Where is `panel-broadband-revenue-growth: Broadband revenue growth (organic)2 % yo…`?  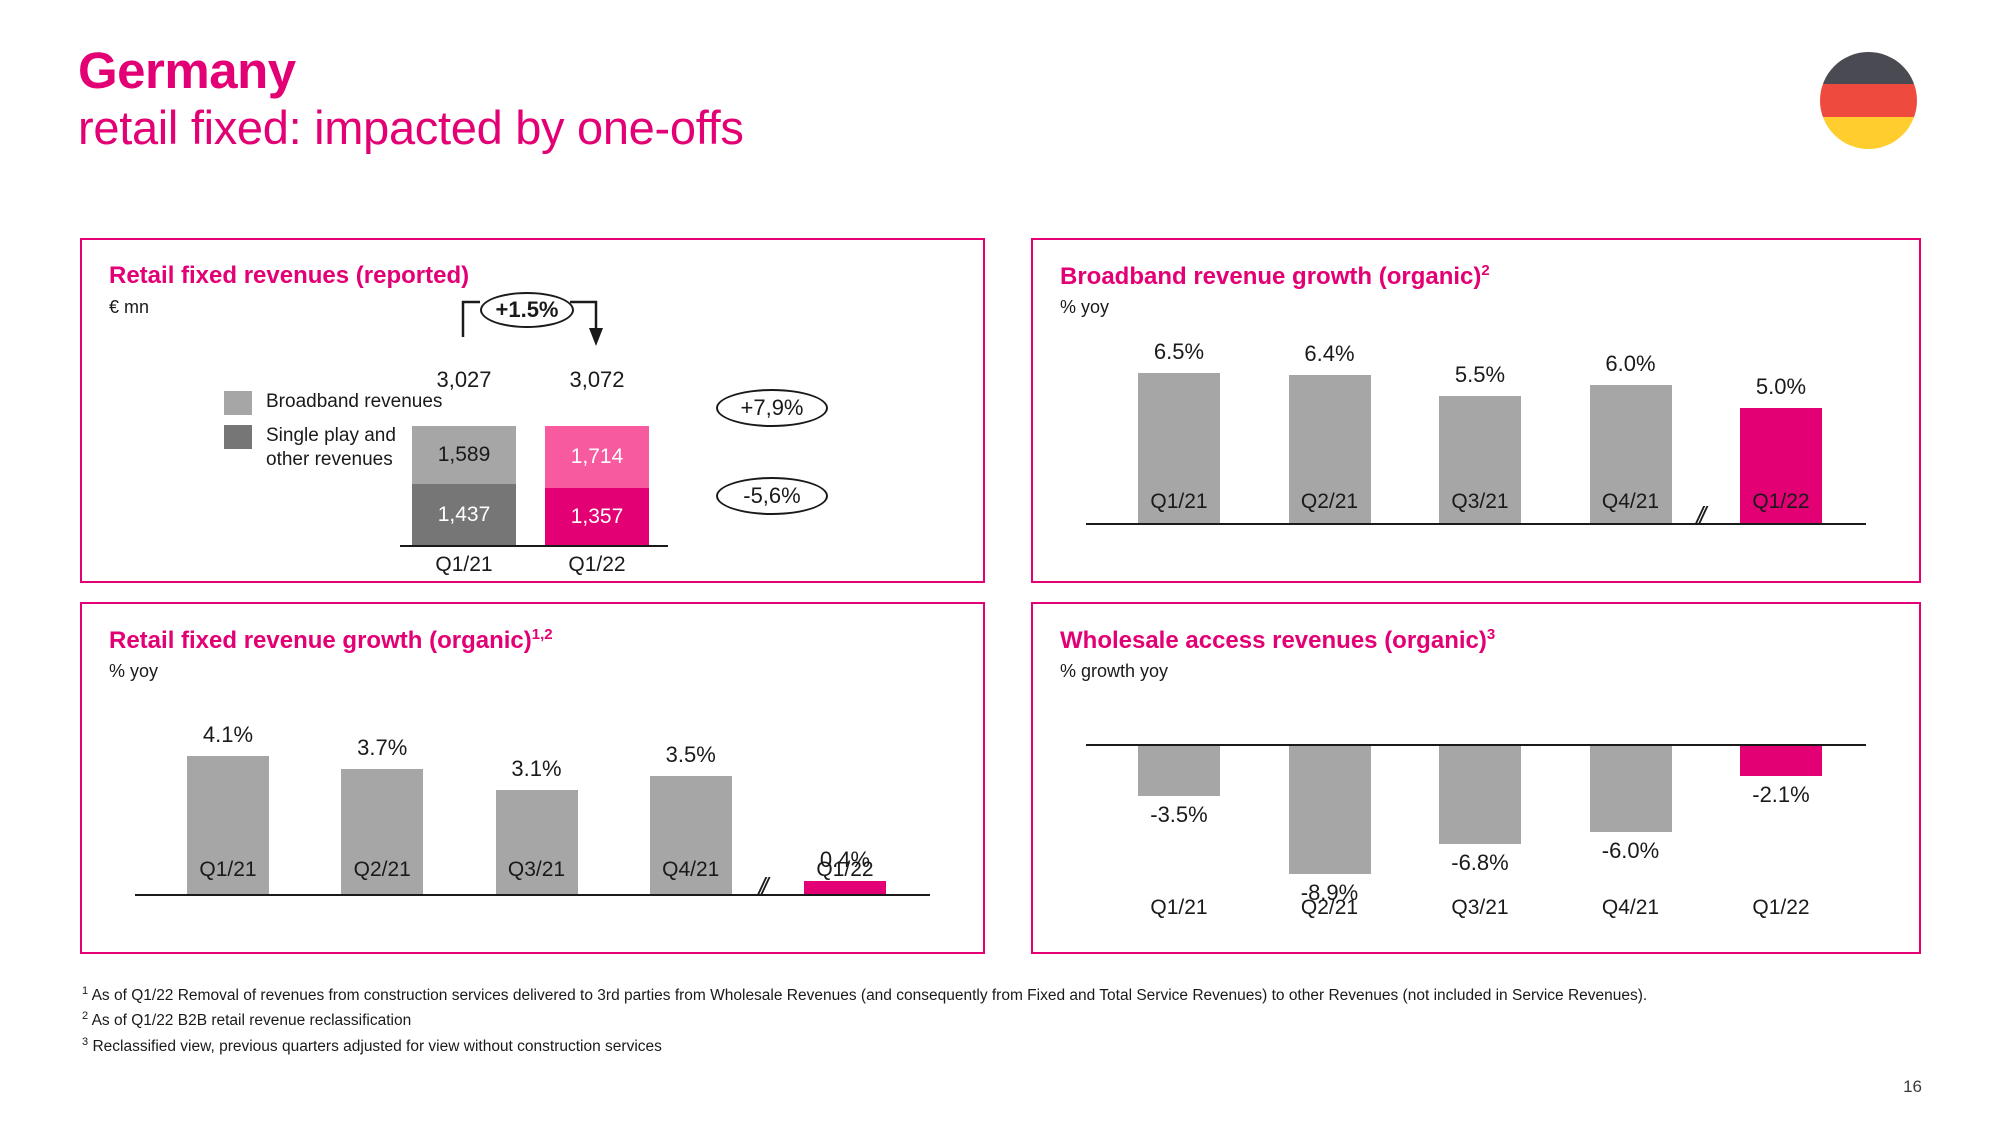
panel-broadband-revenue-growth: Broadband revenue growth (organic)2 % yo… is located at coordinates (1476, 410).